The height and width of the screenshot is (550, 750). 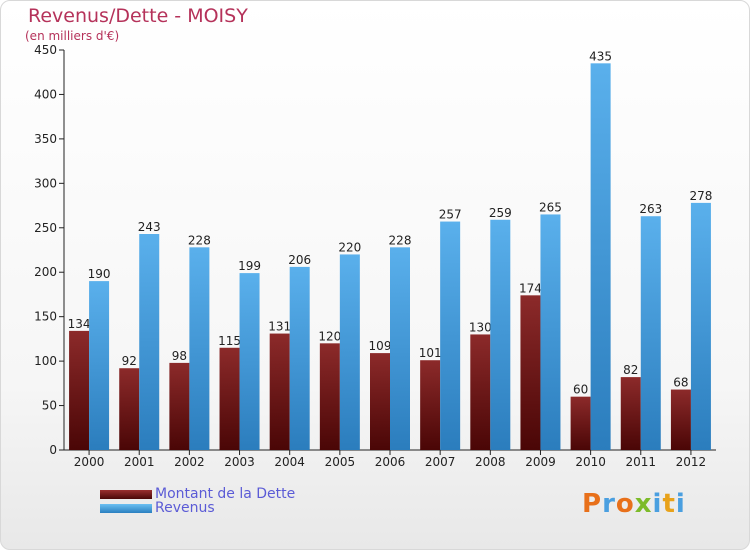 I want to click on chart-title: Revenus/Dette - MOISY, so click(x=138, y=16).